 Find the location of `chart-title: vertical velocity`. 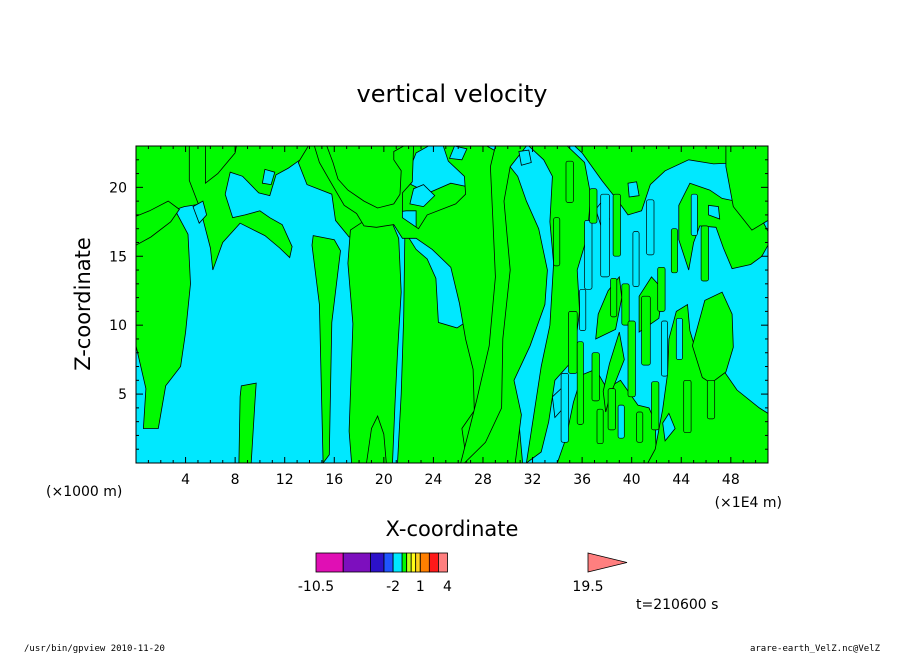

chart-title: vertical velocity is located at coordinates (452, 94).